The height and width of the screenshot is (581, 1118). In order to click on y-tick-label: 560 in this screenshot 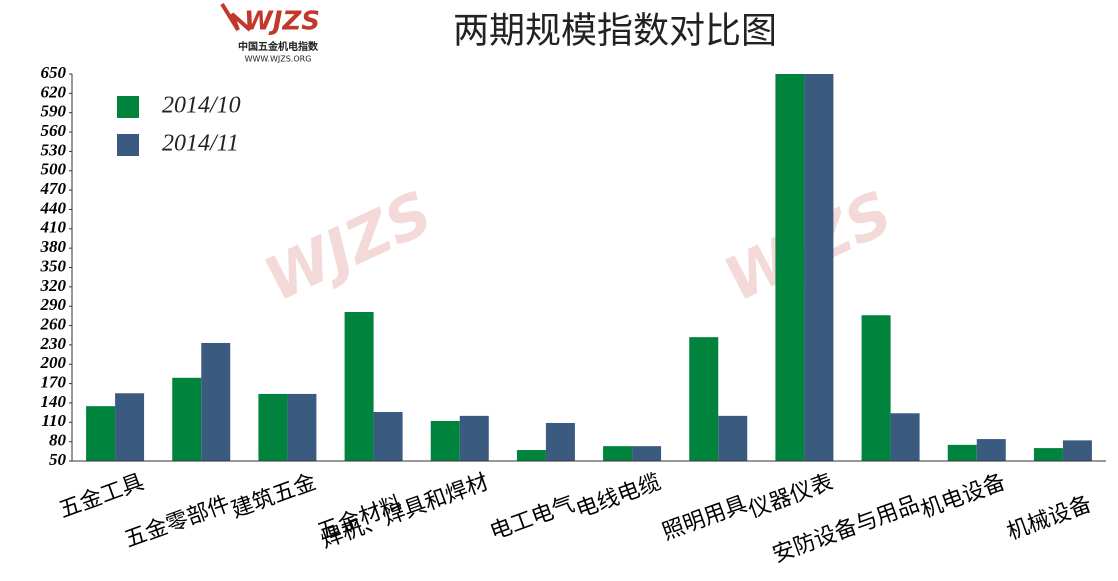, I will do `click(54, 130)`.